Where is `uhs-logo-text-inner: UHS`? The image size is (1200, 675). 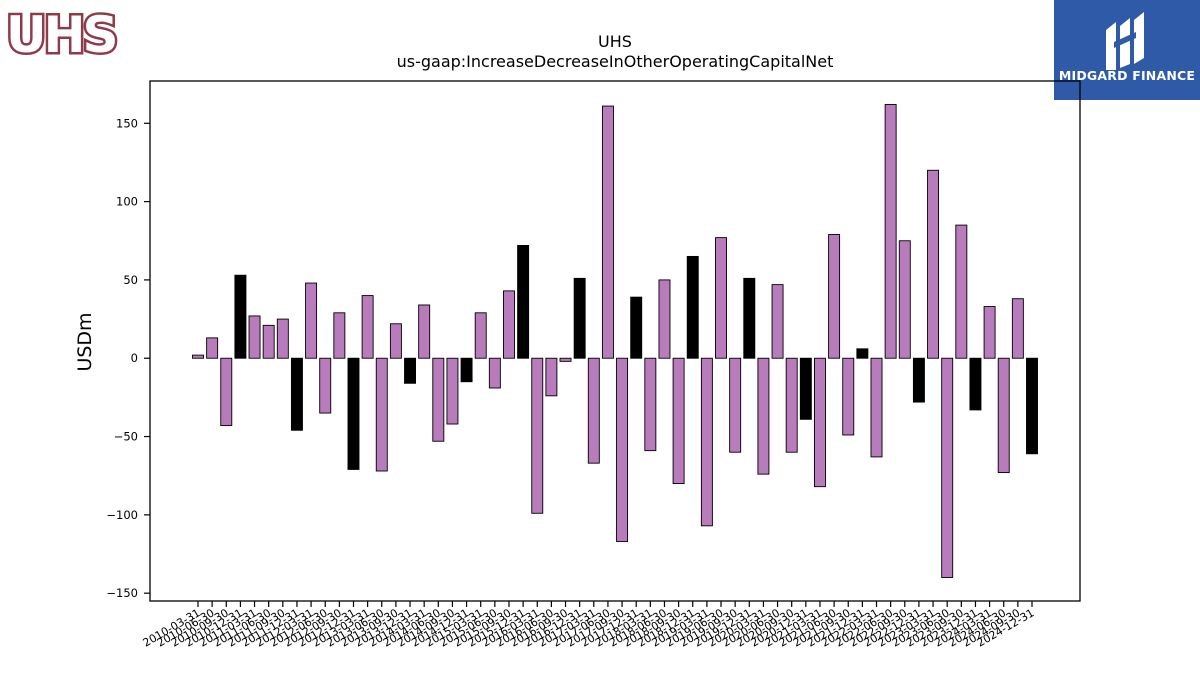
uhs-logo-text-inner: UHS is located at coordinates (60, 34).